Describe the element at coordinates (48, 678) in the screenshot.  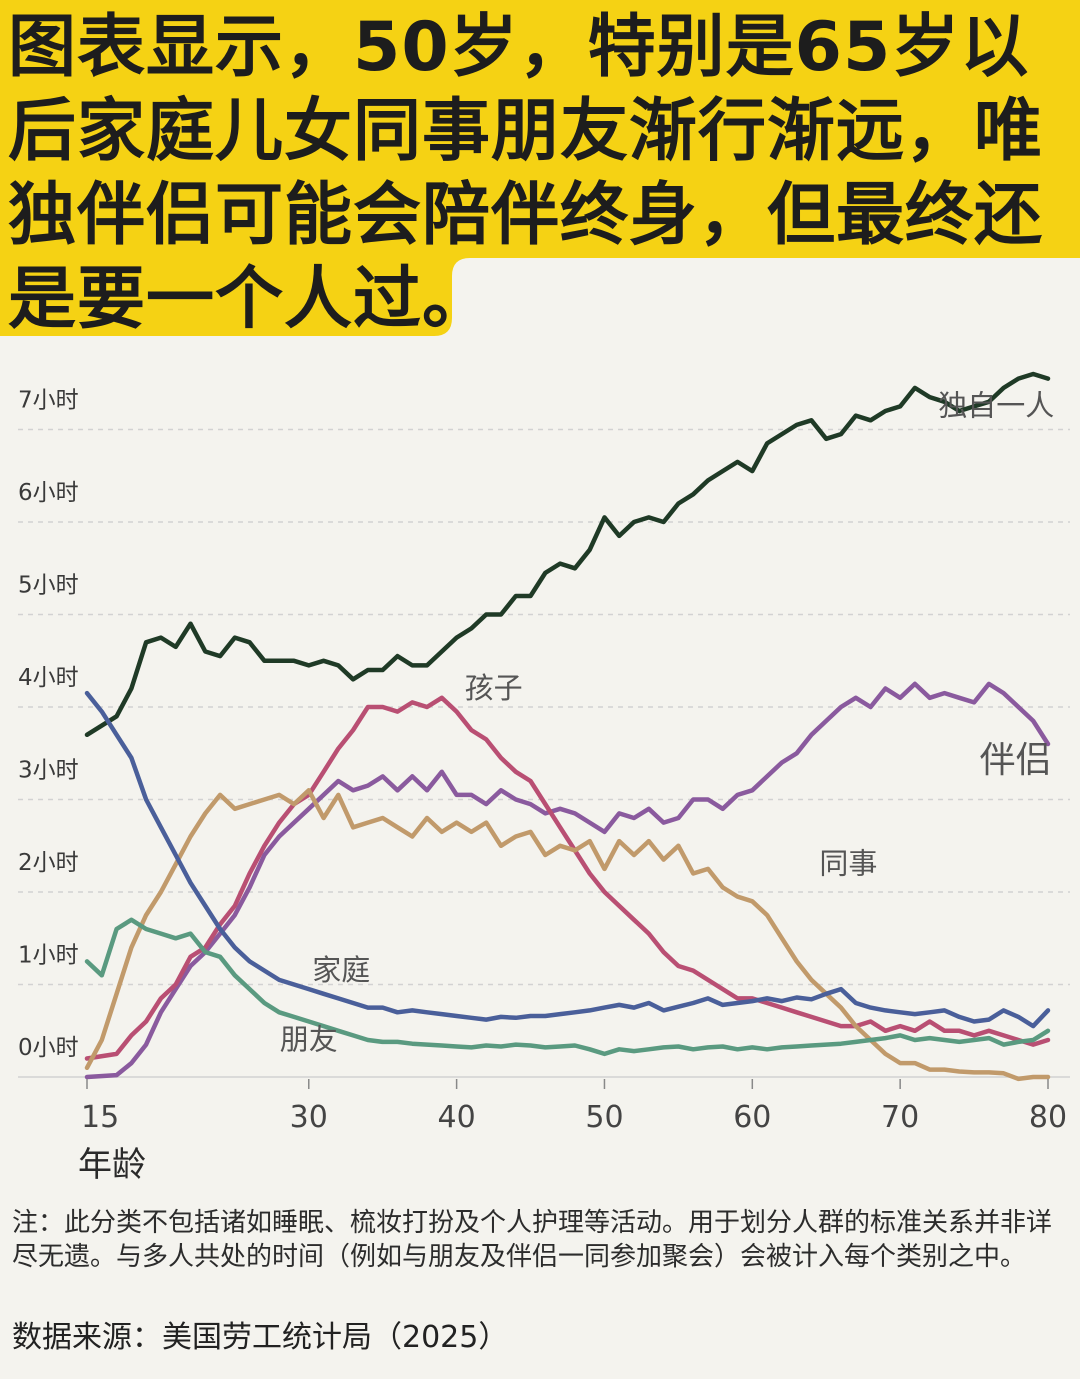
I see `y-tick-label: 4小时` at that location.